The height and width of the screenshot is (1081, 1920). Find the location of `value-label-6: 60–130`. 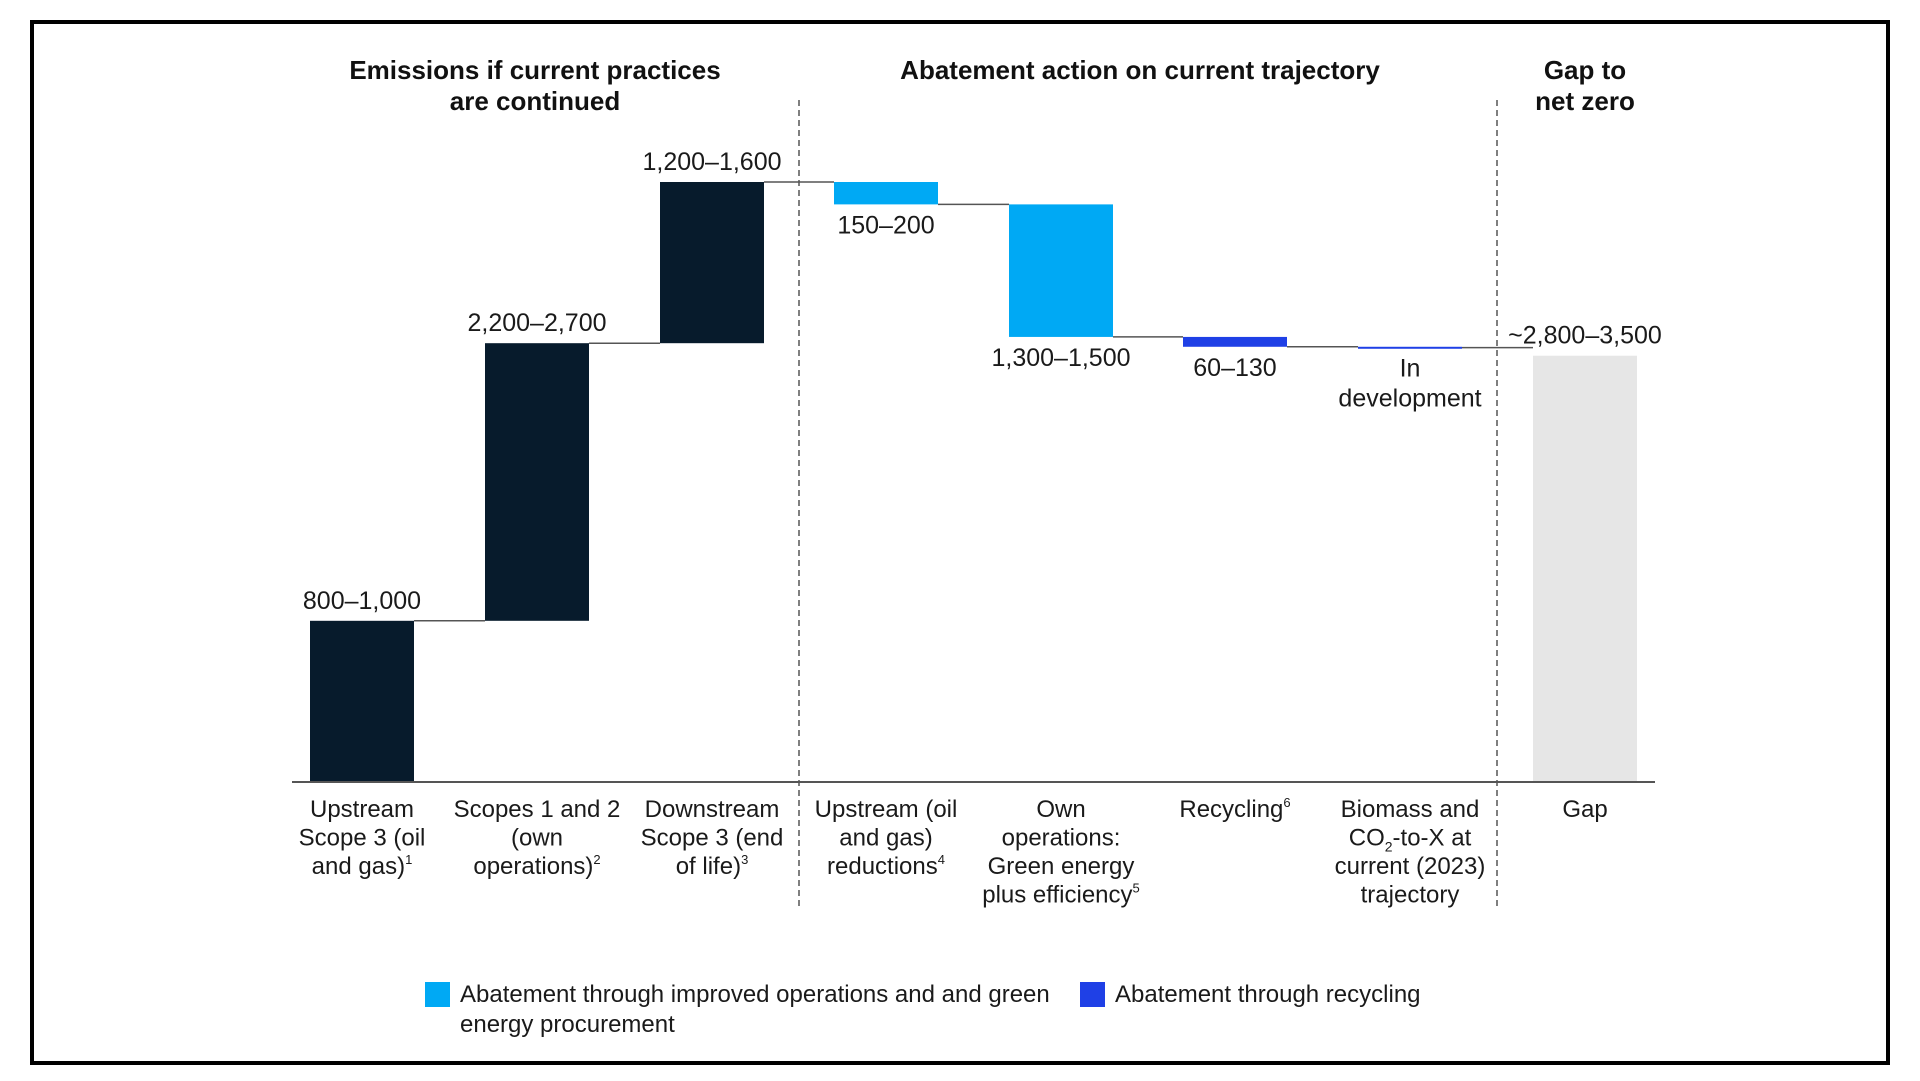

value-label-6: 60–130 is located at coordinates (1234, 368).